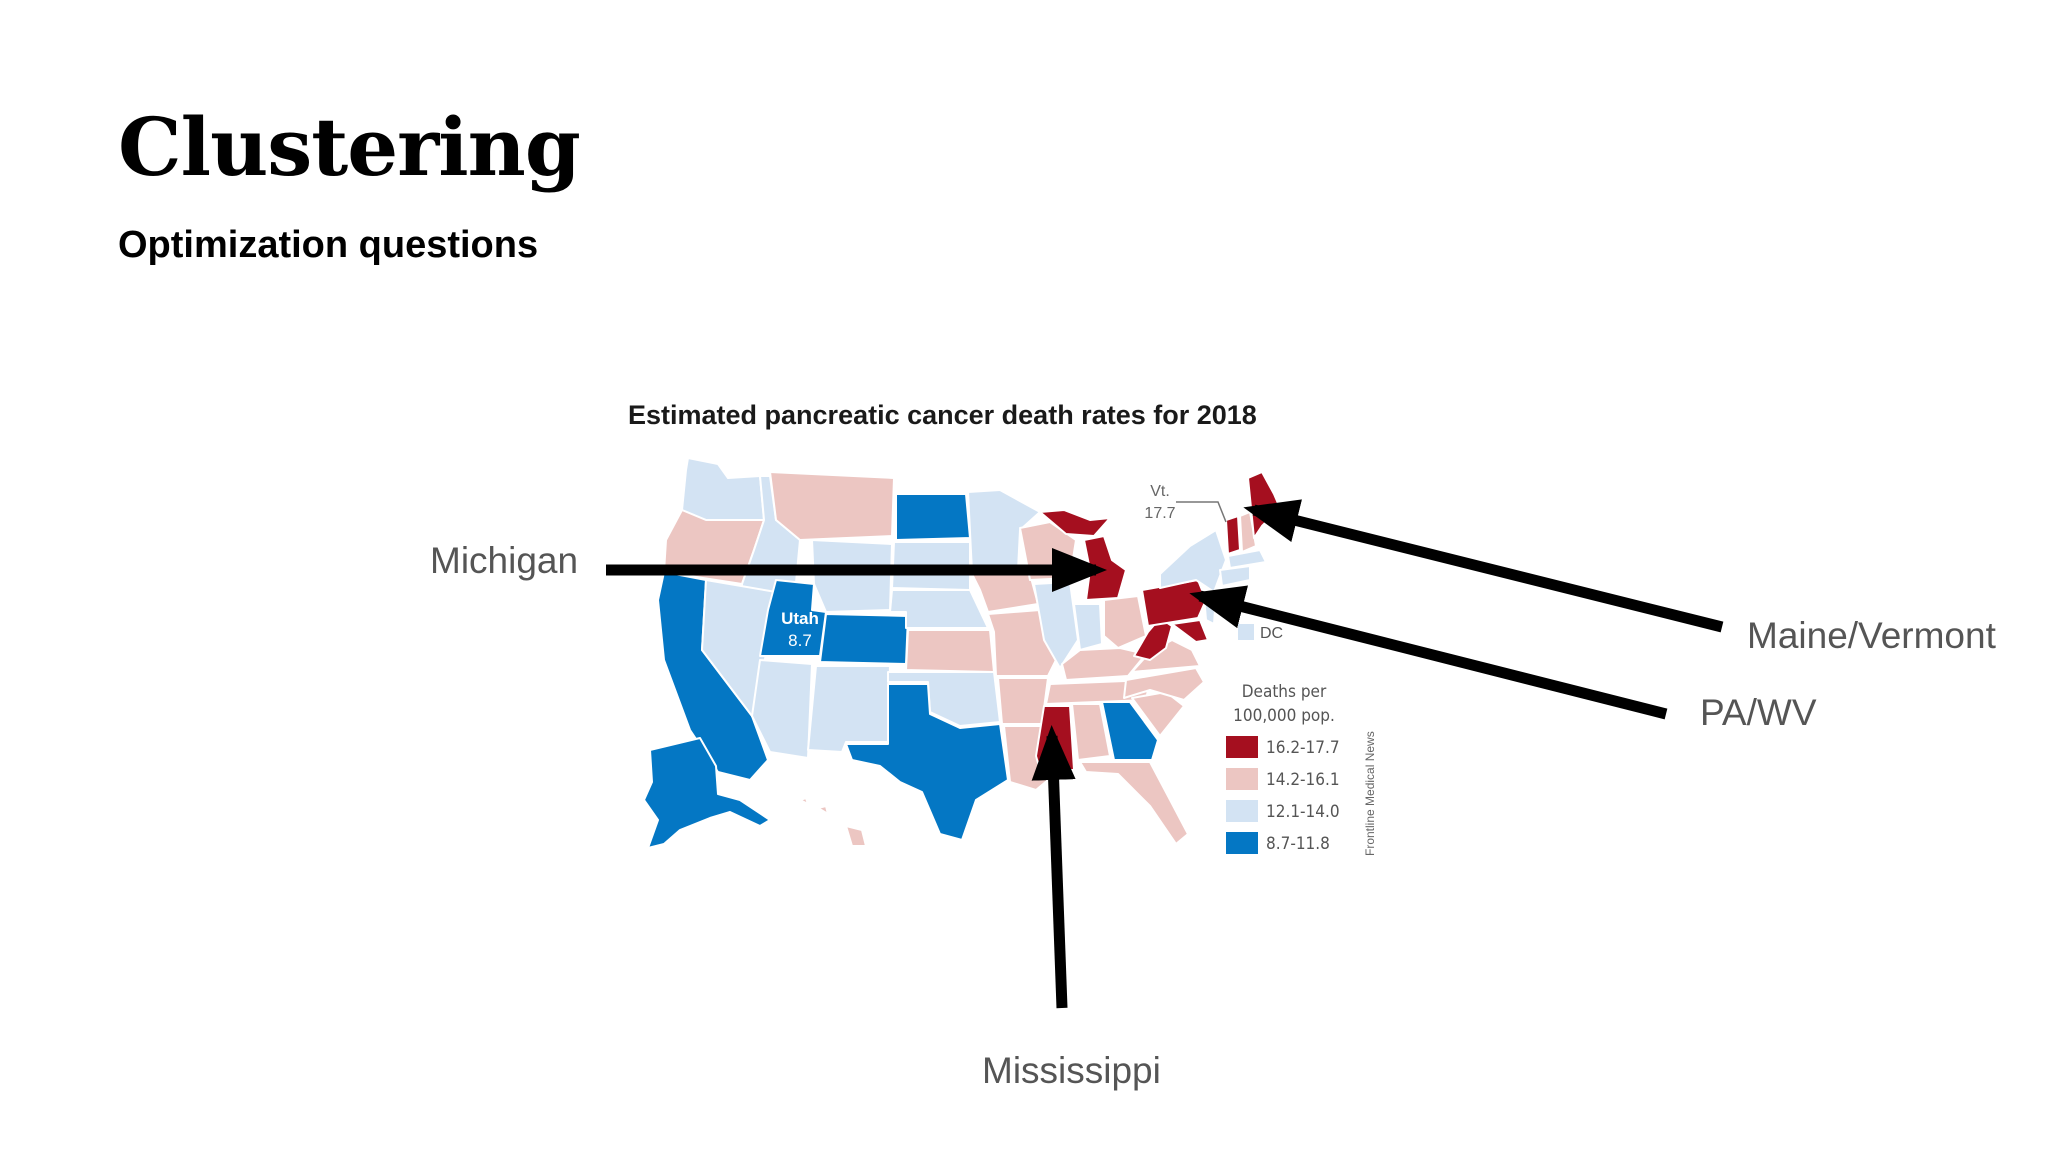  I want to click on state-kentucky, so click(1104, 664).